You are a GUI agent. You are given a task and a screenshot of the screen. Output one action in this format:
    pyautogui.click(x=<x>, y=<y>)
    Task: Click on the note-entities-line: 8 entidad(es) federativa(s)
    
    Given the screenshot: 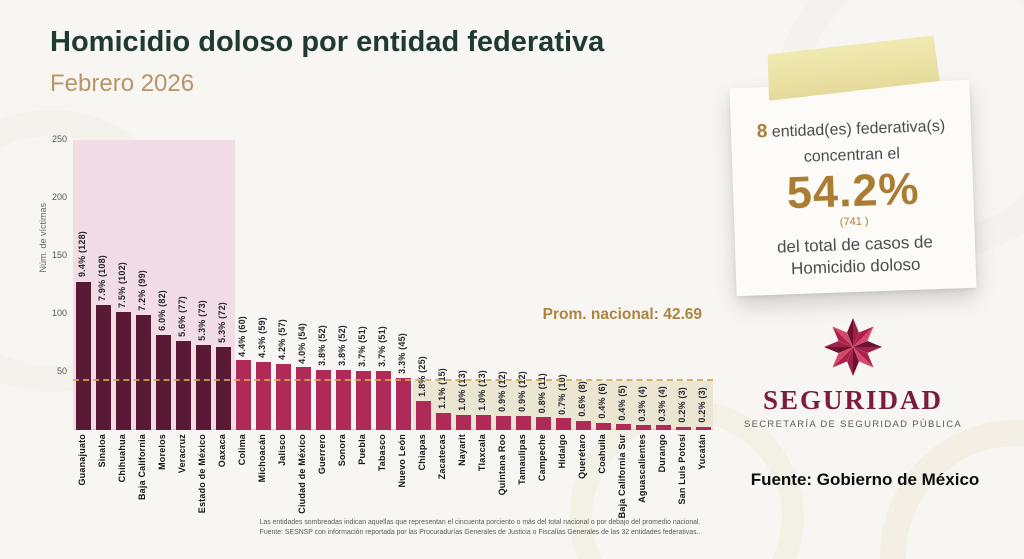 What is the action you would take?
    pyautogui.click(x=851, y=129)
    